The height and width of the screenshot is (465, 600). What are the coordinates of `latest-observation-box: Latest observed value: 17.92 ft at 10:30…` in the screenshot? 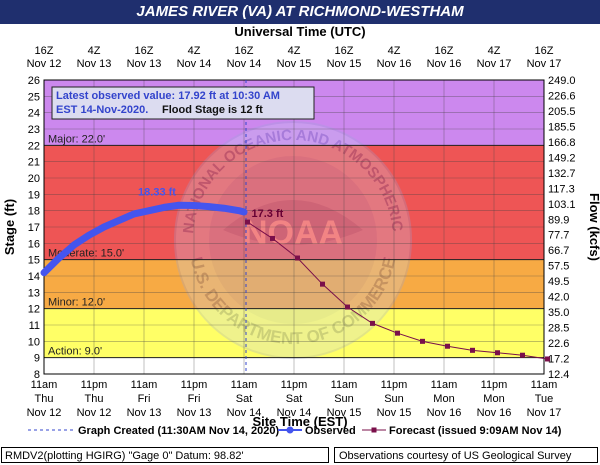 It's located at (183, 103).